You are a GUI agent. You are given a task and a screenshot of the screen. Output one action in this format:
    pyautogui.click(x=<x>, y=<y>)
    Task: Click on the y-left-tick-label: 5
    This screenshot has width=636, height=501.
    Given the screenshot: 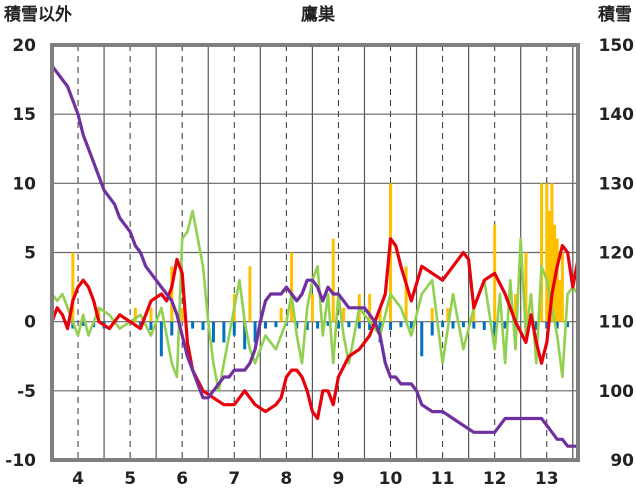 What is the action you would take?
    pyautogui.click(x=30, y=254)
    